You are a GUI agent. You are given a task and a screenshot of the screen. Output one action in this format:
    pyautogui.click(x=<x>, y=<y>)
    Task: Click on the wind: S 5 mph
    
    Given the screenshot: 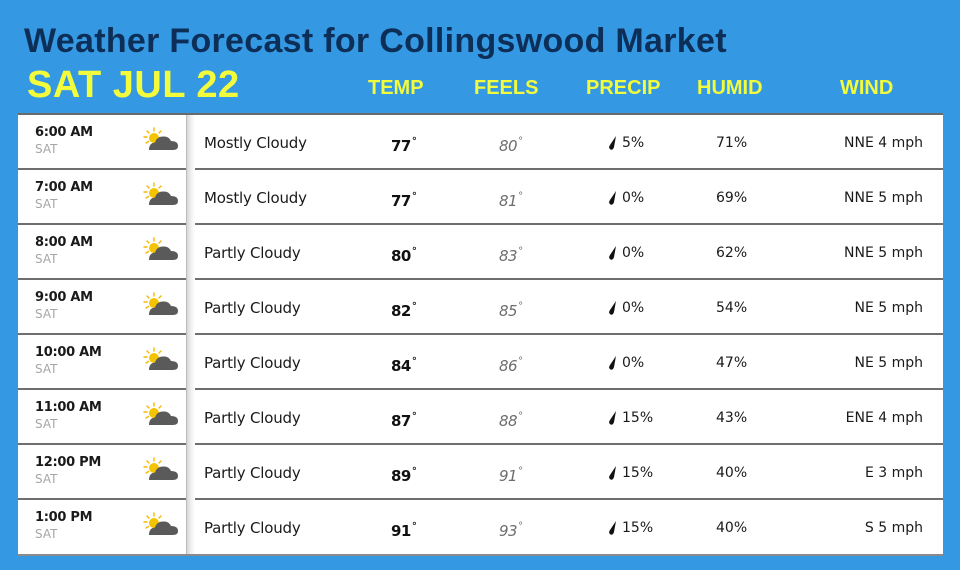 What is the action you would take?
    pyautogui.click(x=893, y=528)
    